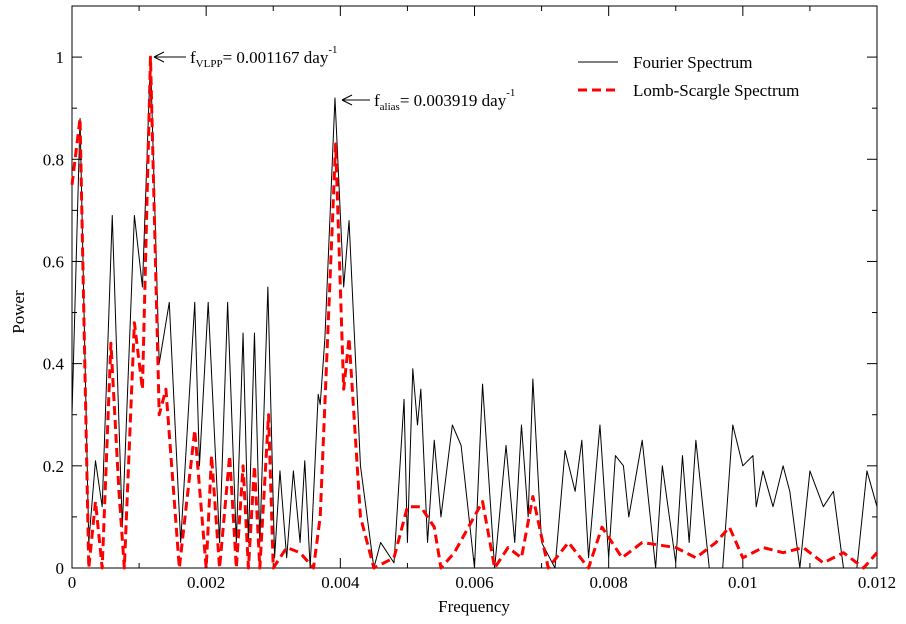  What do you see at coordinates (72, 582) in the screenshot?
I see `x-tick-label: 0` at bounding box center [72, 582].